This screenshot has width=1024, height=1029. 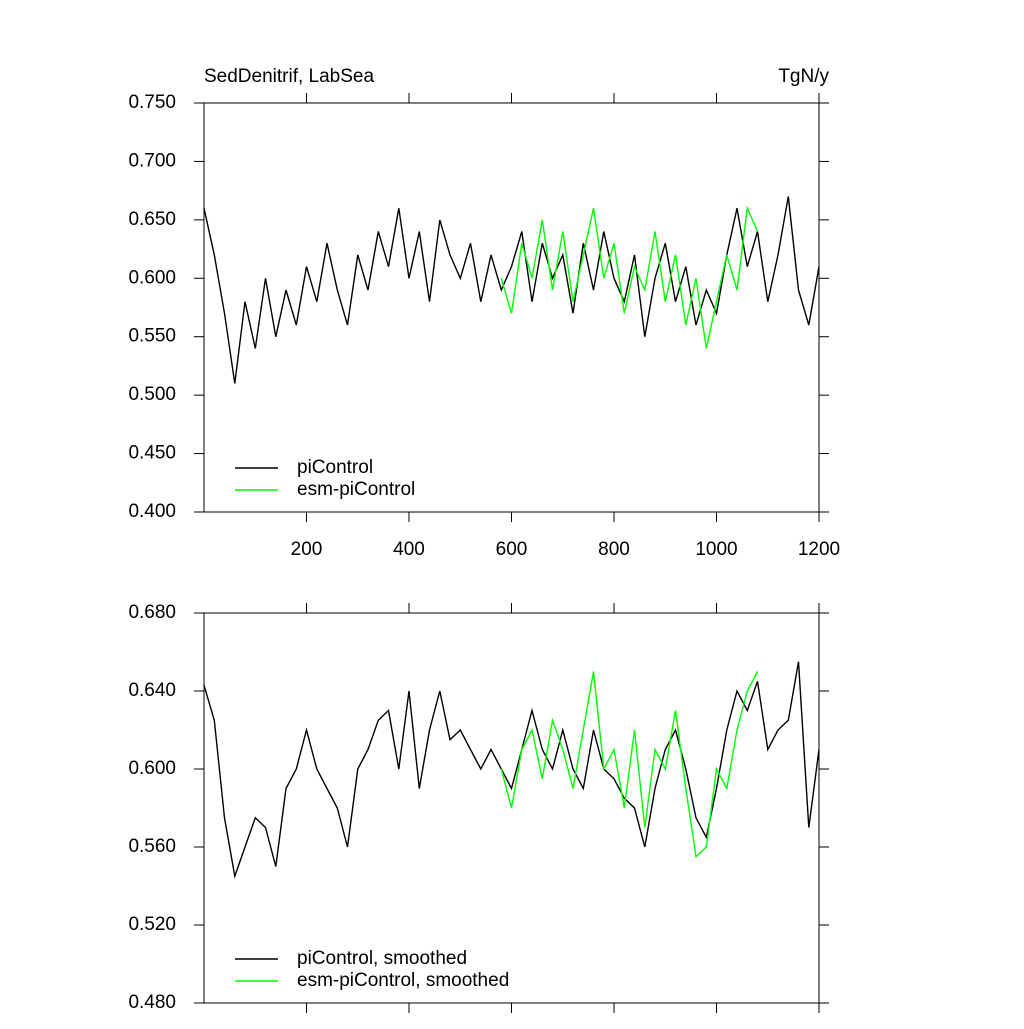 I want to click on units-label: TgN/y, so click(x=803, y=76).